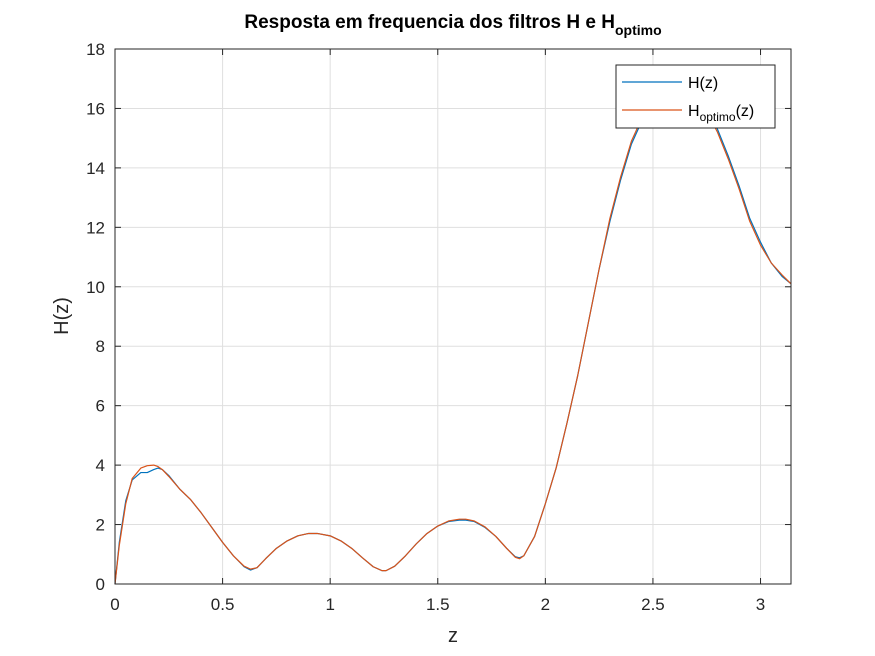 The image size is (875, 656). I want to click on y-tick-label: 0, so click(100, 584).